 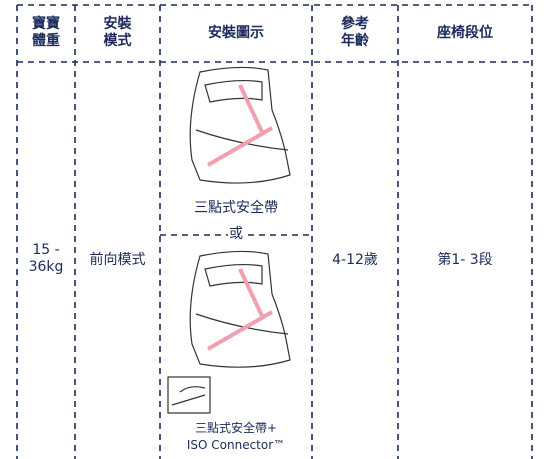 I want to click on header-cell: 參考 年齡, so click(x=355, y=32).